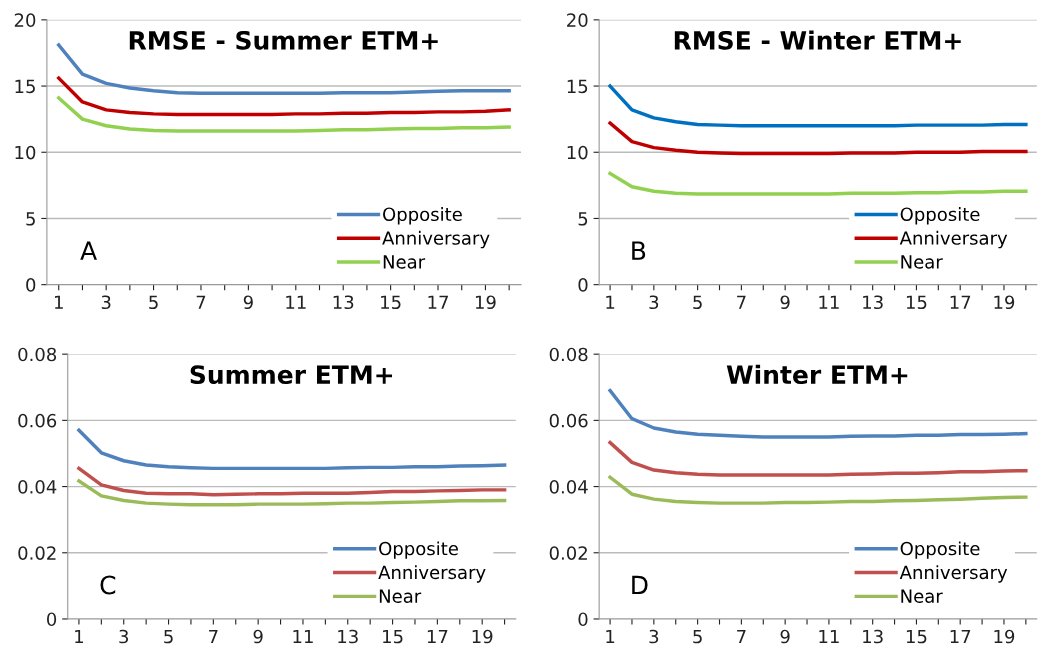 The image size is (1042, 662). Describe the element at coordinates (88, 250) in the screenshot. I see `annotation: A` at that location.